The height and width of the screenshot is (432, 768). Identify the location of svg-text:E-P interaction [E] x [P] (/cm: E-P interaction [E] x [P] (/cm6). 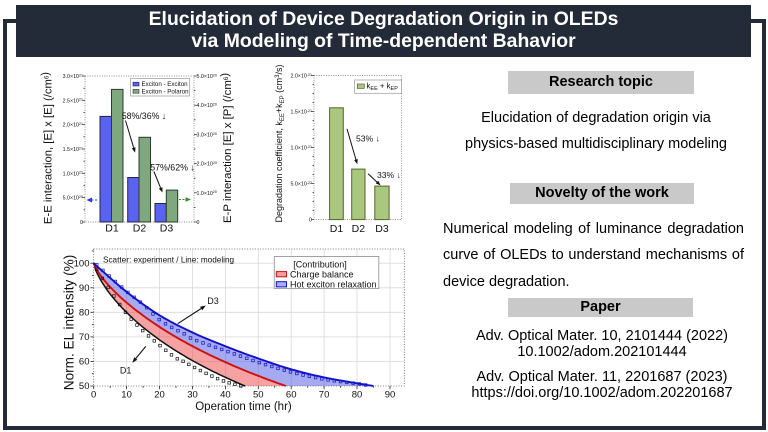
(226, 148).